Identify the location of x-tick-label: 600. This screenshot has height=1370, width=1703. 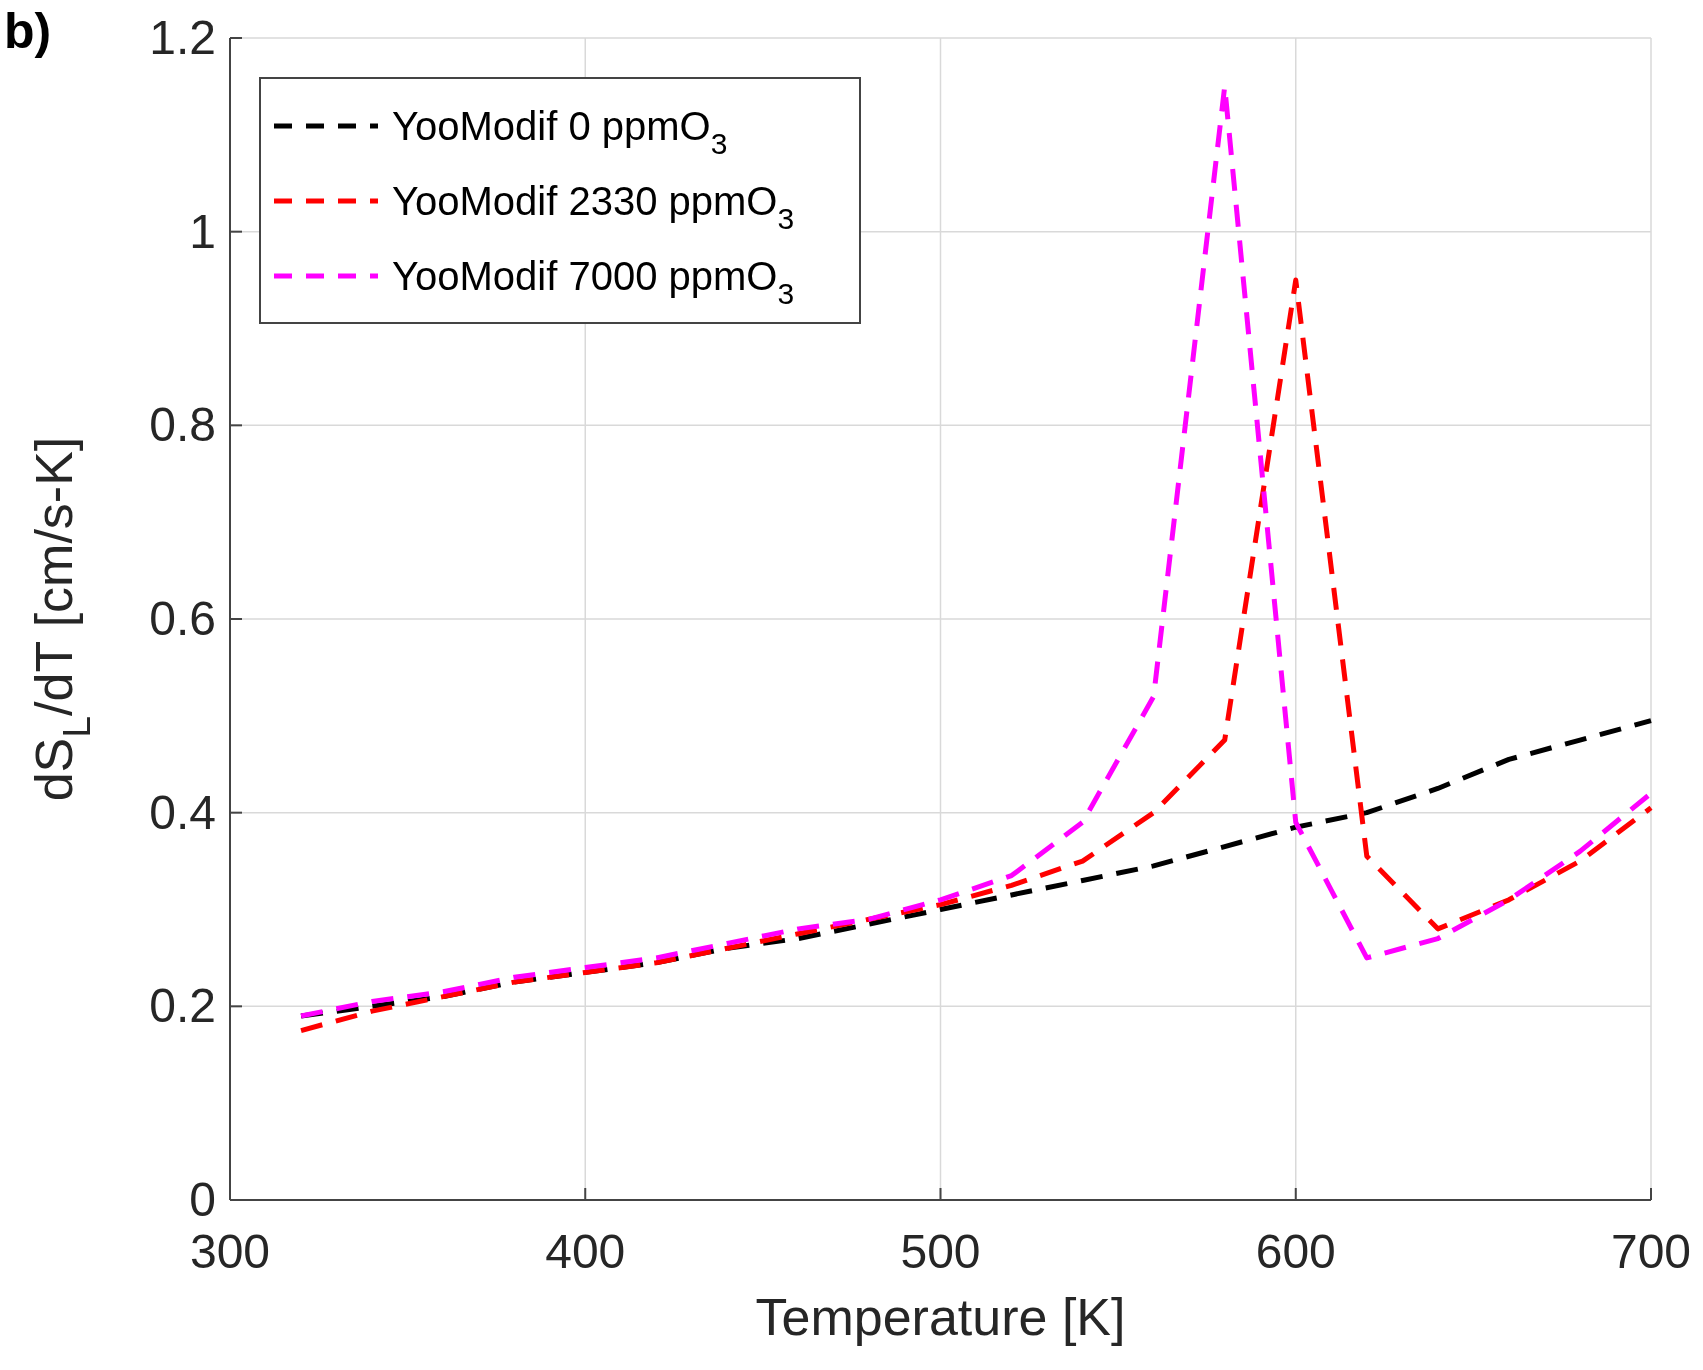
(1295, 1251).